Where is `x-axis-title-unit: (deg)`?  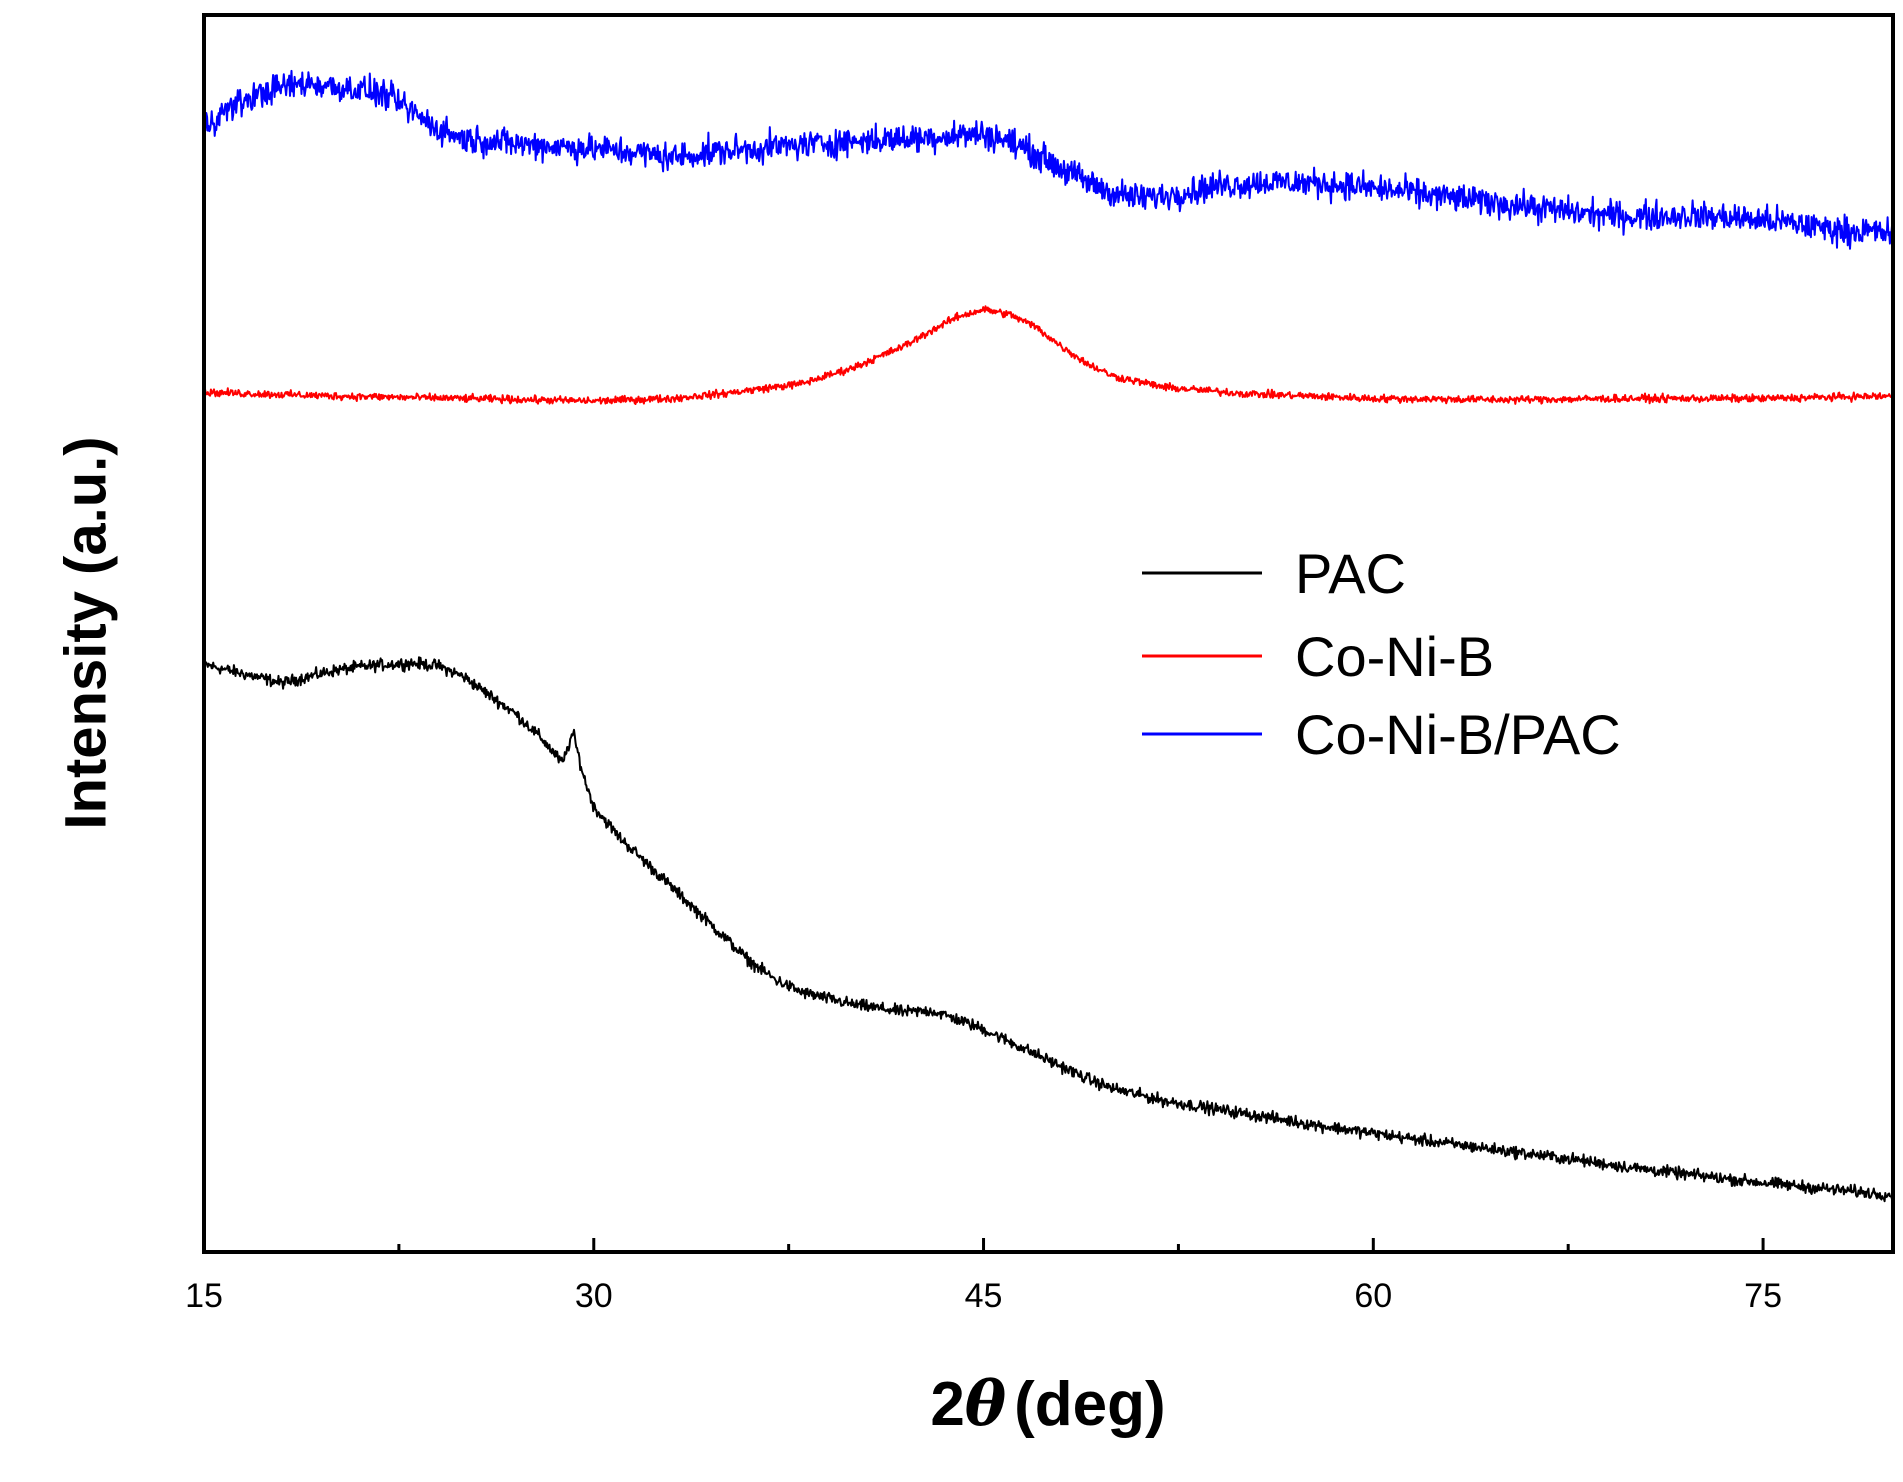 x-axis-title-unit: (deg) is located at coordinates (1090, 1404).